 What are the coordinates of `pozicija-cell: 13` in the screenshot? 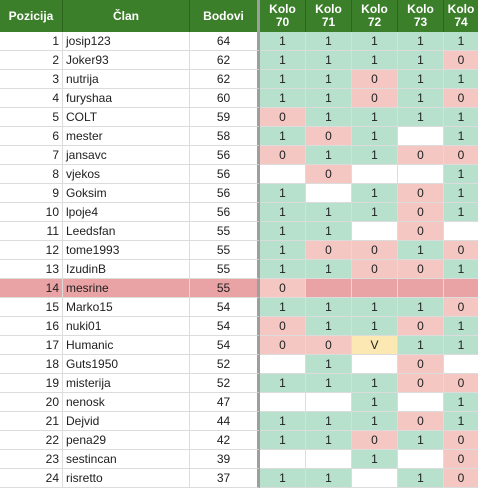 It's located at (31, 269).